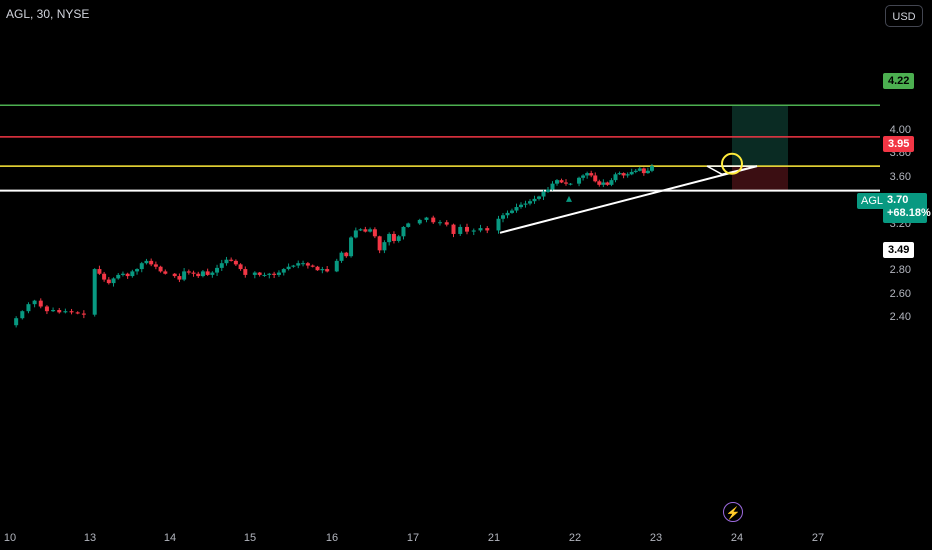  Describe the element at coordinates (48, 14) in the screenshot. I see `symbol-title: AGL, 30, NYSE` at that location.